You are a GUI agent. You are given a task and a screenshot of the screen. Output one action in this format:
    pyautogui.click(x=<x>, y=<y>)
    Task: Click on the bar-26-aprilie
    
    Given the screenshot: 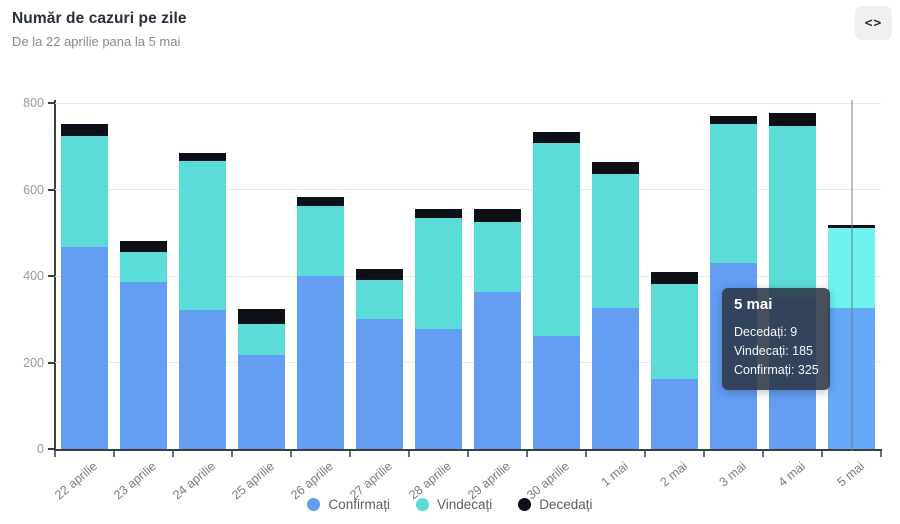 What is the action you would take?
    pyautogui.click(x=320, y=276)
    